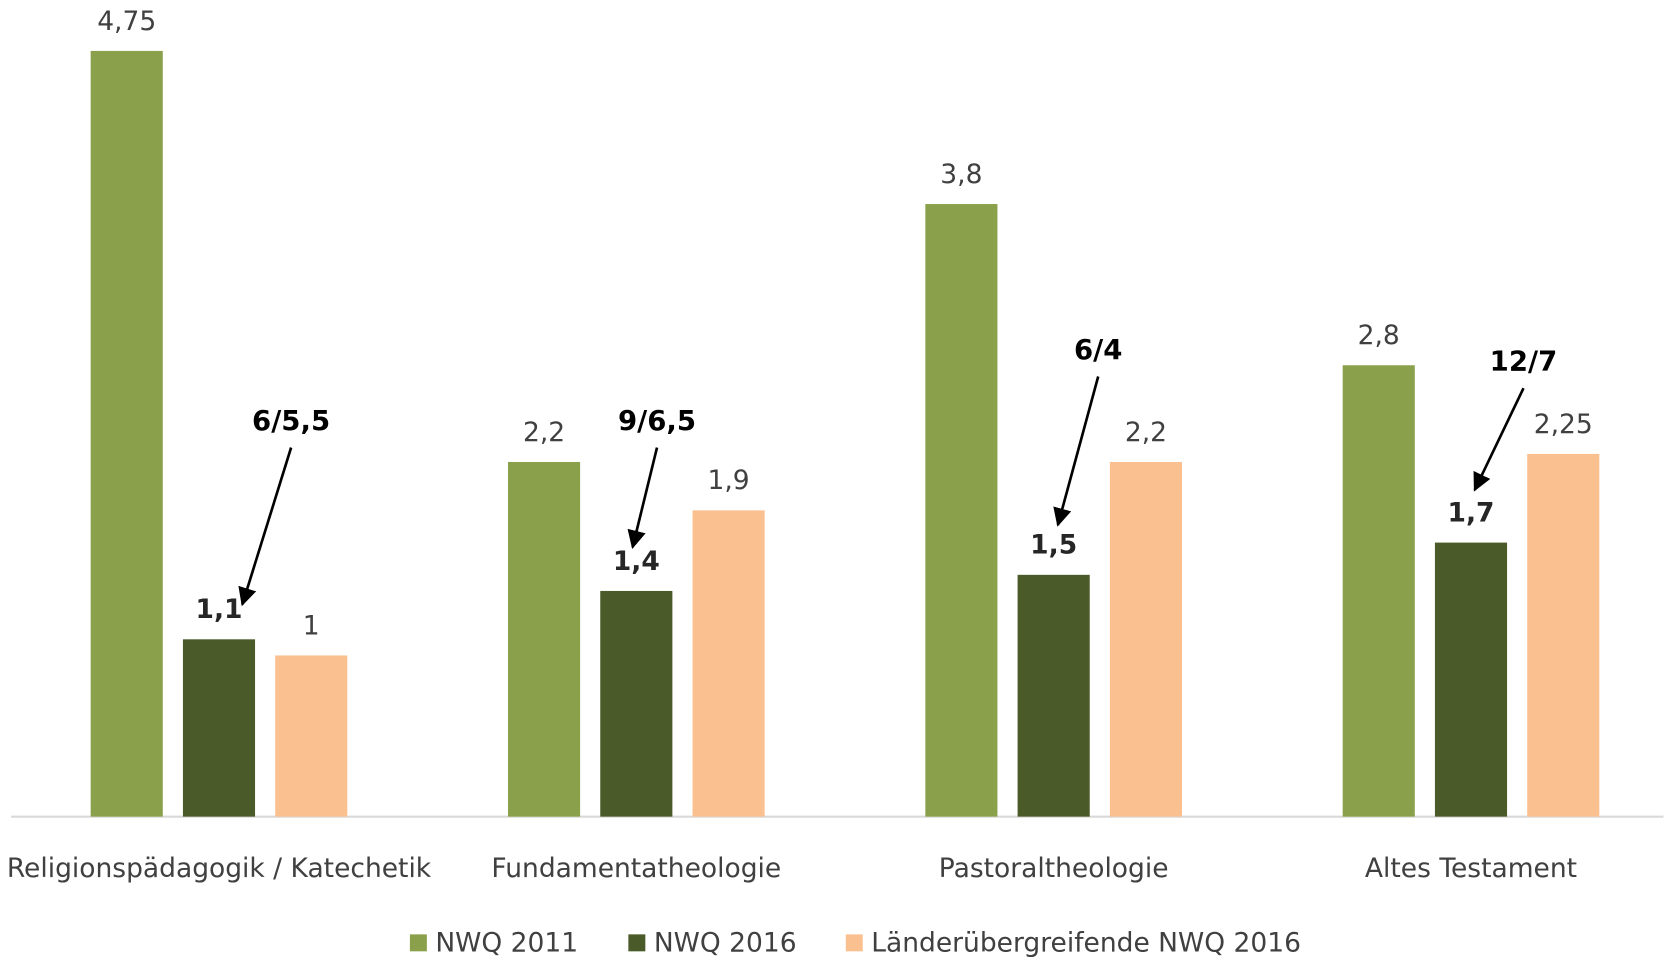 This screenshot has width=1664, height=963. What do you see at coordinates (1563, 424) in the screenshot?
I see `data-label: 2,25` at bounding box center [1563, 424].